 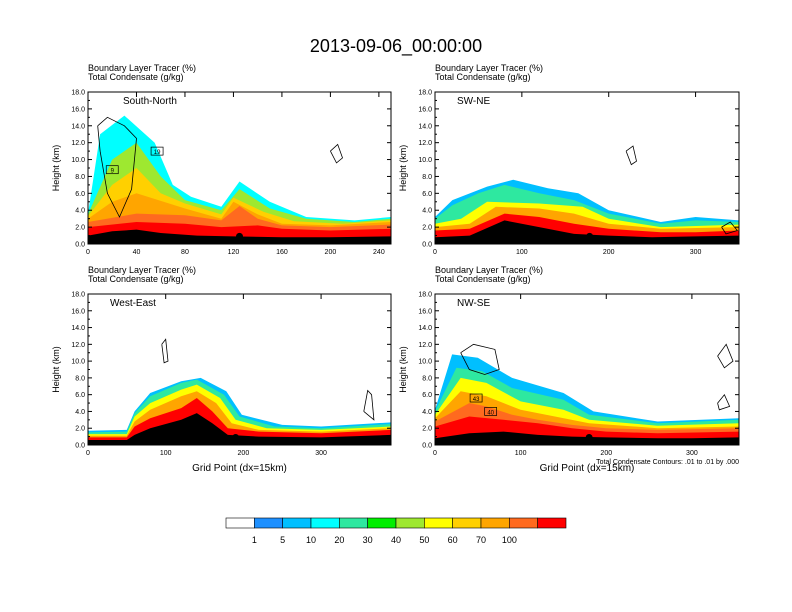 What do you see at coordinates (137, 252) in the screenshot?
I see `x-tick-label: 40` at bounding box center [137, 252].